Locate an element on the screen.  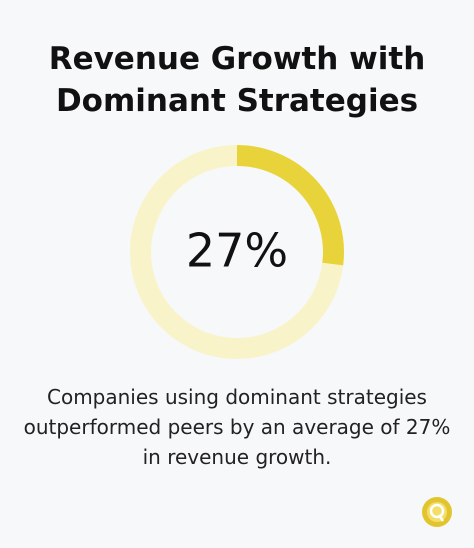
center-label: 27% is located at coordinates (237, 251).